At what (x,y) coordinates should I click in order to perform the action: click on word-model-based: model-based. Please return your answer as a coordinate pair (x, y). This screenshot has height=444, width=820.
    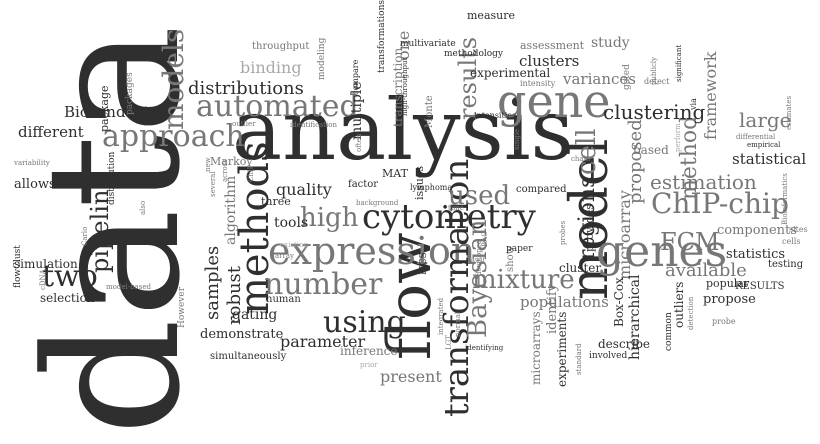
    Looking at the image, I should click on (128, 287).